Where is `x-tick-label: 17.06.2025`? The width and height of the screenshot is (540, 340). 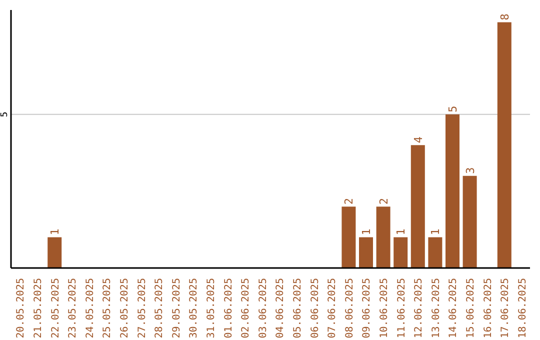
x-tick-label: 17.06.2025 is located at coordinates (506, 308).